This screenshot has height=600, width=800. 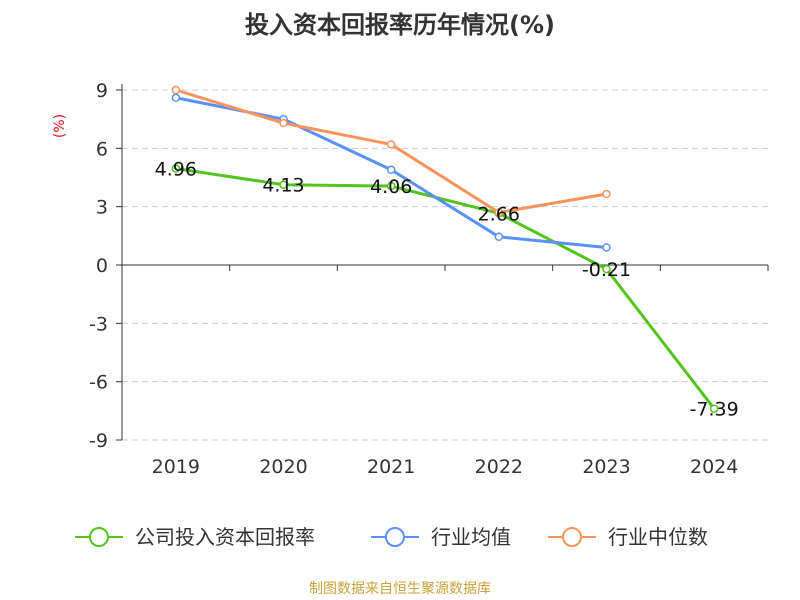 I want to click on data-label: 4.06, so click(x=391, y=187).